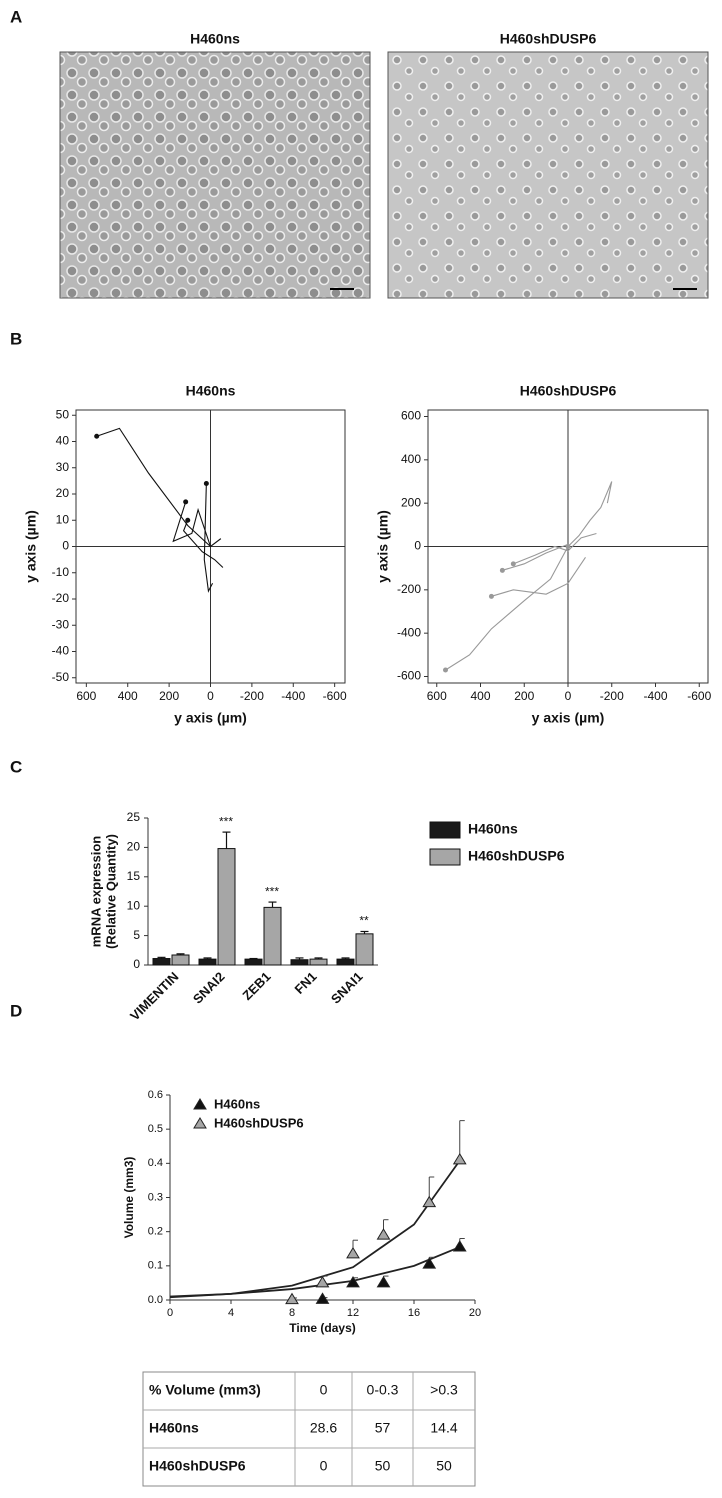 Image resolution: width=722 pixels, height=1498 pixels. What do you see at coordinates (409, 589) in the screenshot?
I see `y-tick-label: -200` at bounding box center [409, 589].